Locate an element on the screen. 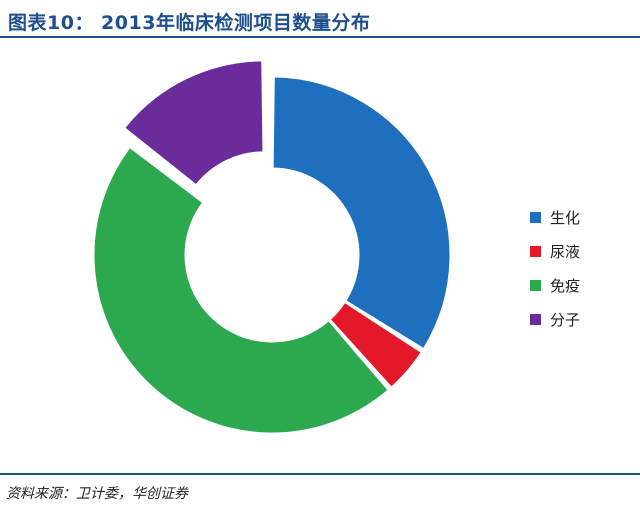 Image resolution: width=640 pixels, height=510 pixels. legend-item: 免疫 is located at coordinates (555, 285).